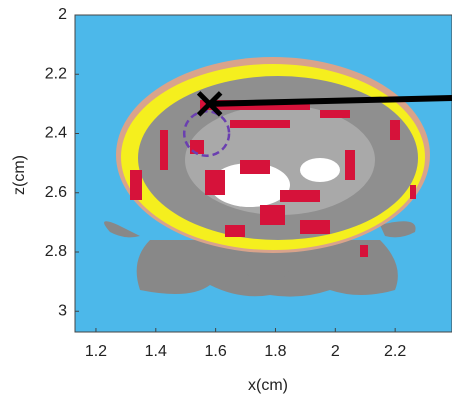 The image size is (452, 408). What do you see at coordinates (62, 14) in the screenshot?
I see `y-tick-label: 2` at bounding box center [62, 14].